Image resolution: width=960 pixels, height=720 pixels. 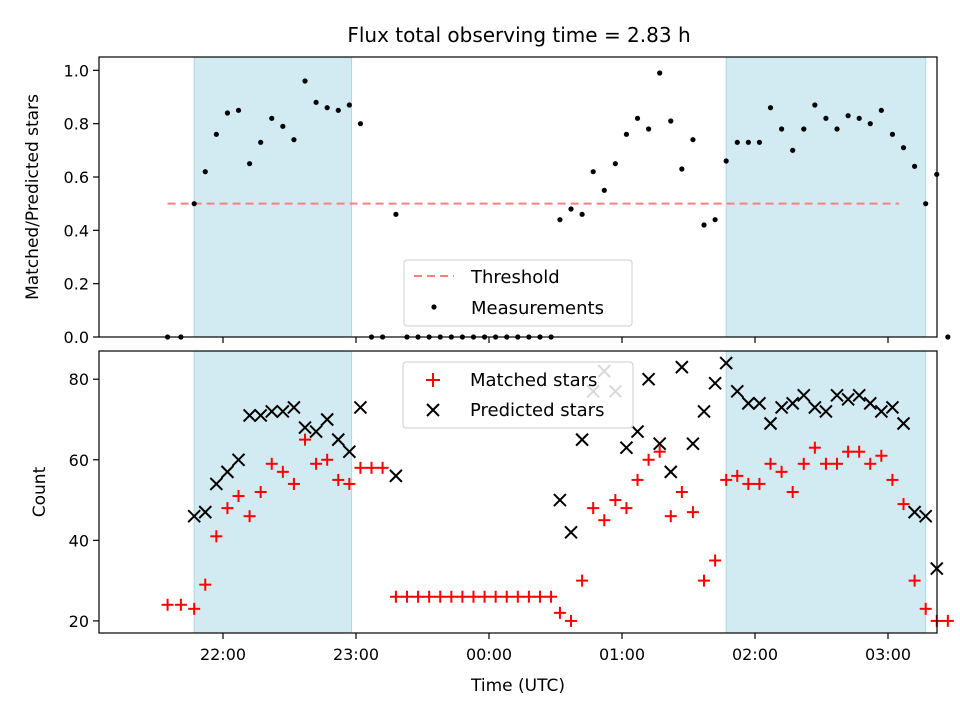 What do you see at coordinates (76, 70) in the screenshot?
I see `y-tick-label: 1.0` at bounding box center [76, 70].